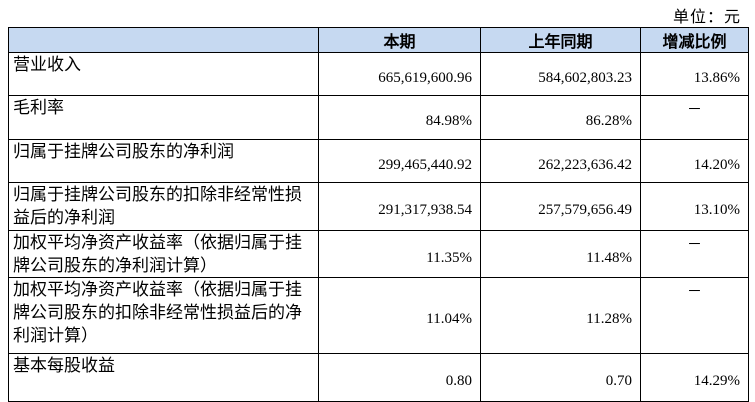  Describe the element at coordinates (399, 74) in the screenshot. I see `value-cell: 665,619,600.96` at that location.